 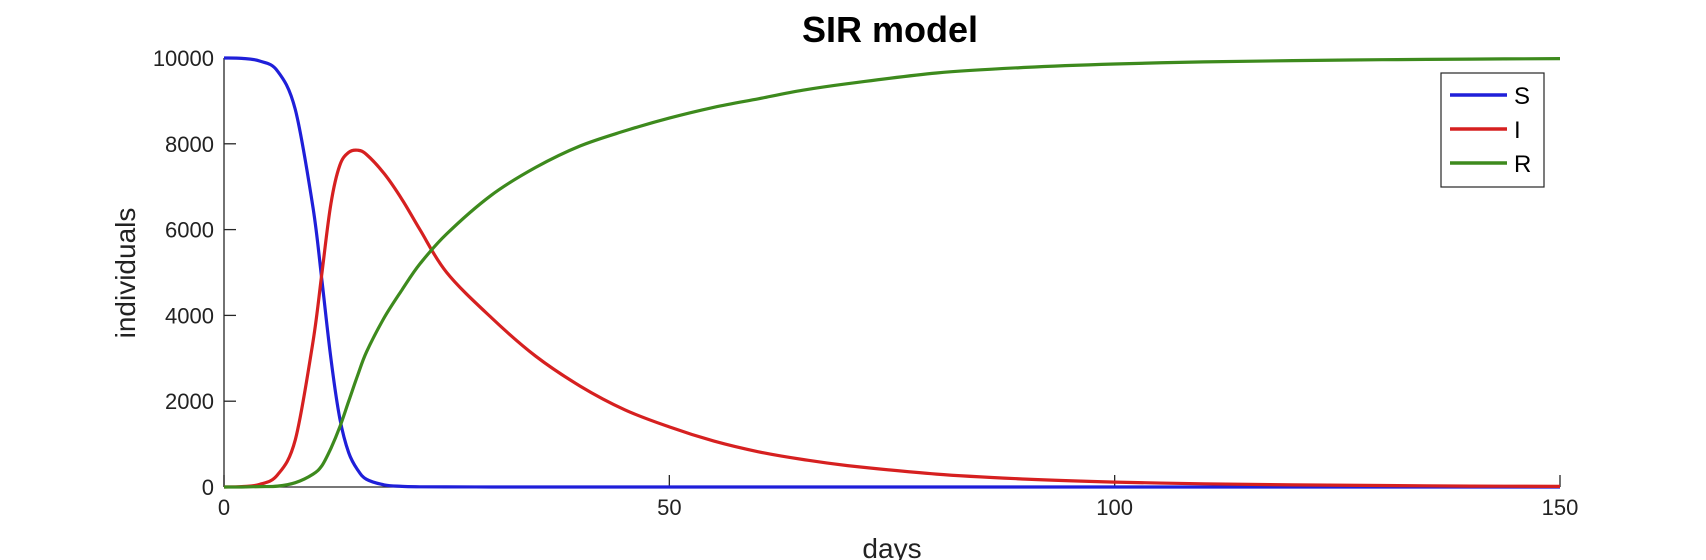 I want to click on x-axis-label: days, so click(x=891, y=546).